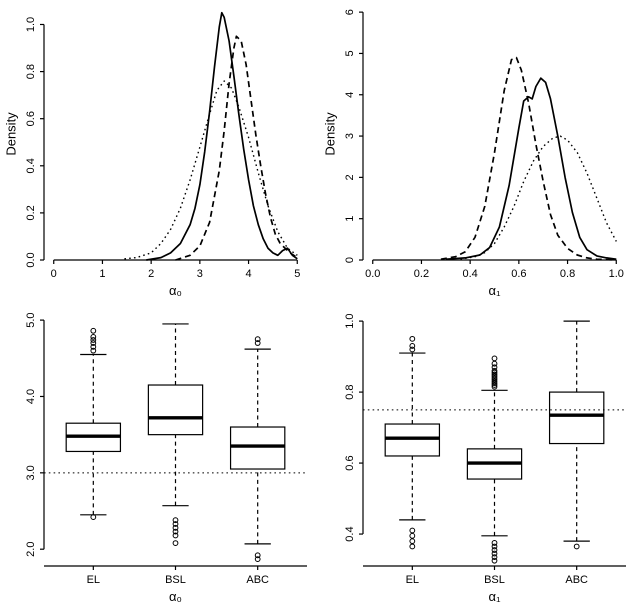  What do you see at coordinates (31, 549) in the screenshot?
I see `svg-text: 2.0` at bounding box center [31, 549].